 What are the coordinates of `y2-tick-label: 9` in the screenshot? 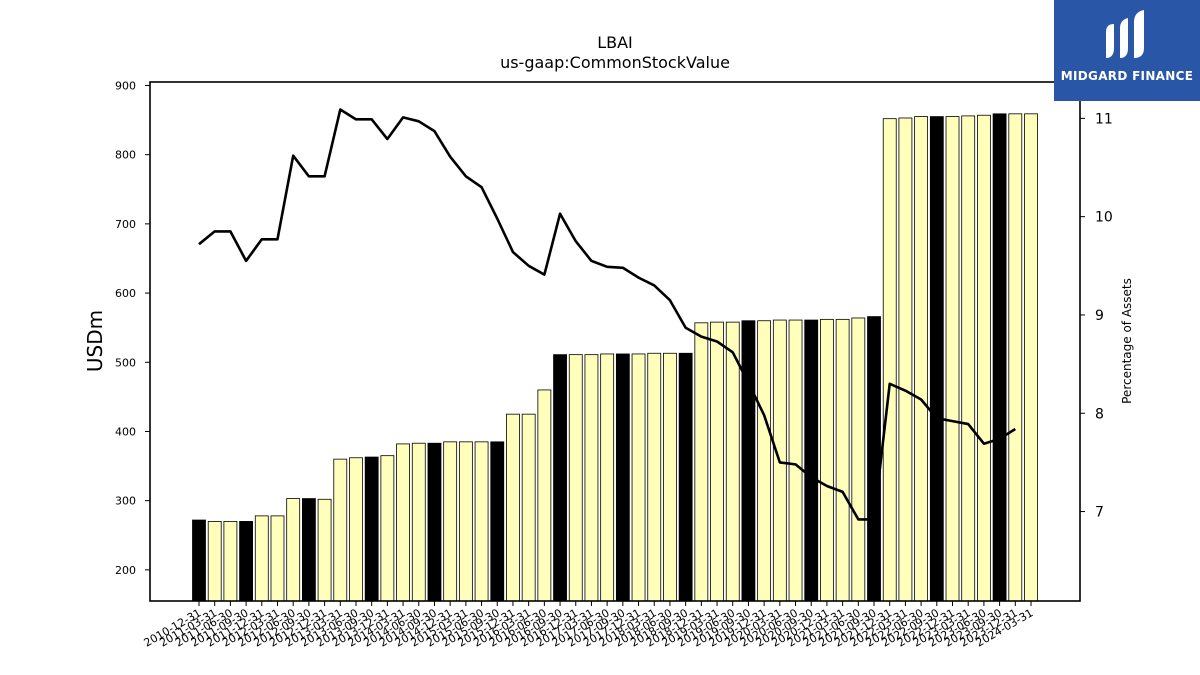 It's located at (1099, 316).